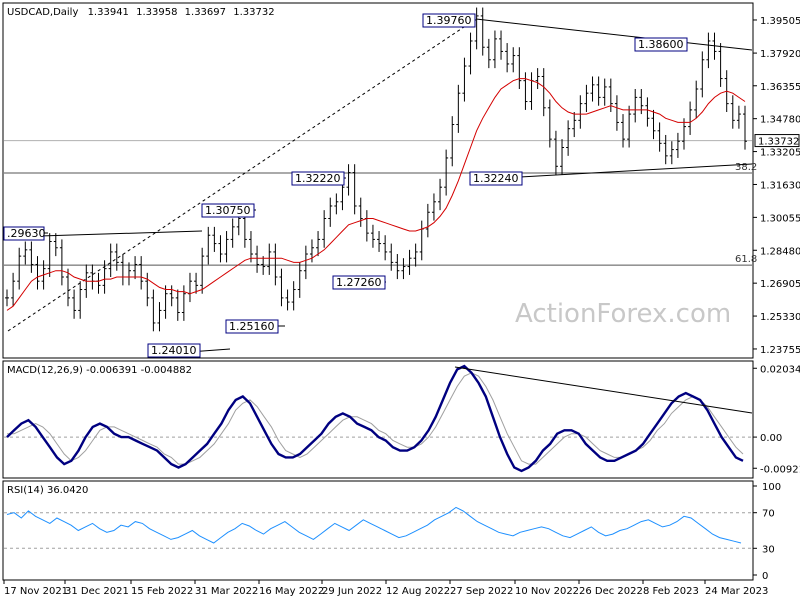 Image resolution: width=800 pixels, height=600 pixels. I want to click on price-ytick-label-4: 1.33205, so click(780, 153).